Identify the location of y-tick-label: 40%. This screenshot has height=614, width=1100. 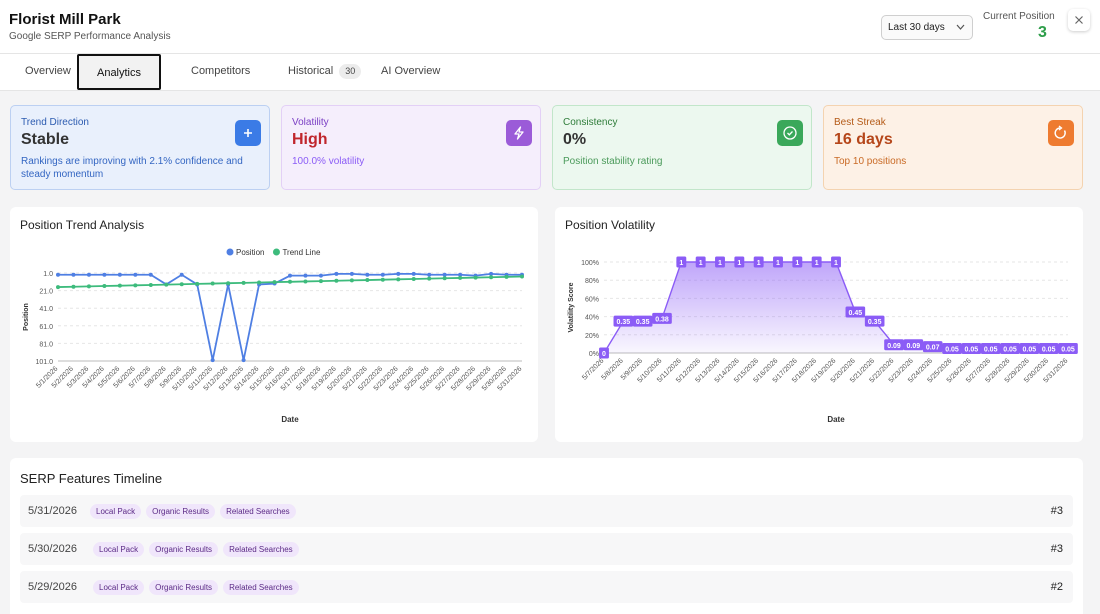
(592, 318).